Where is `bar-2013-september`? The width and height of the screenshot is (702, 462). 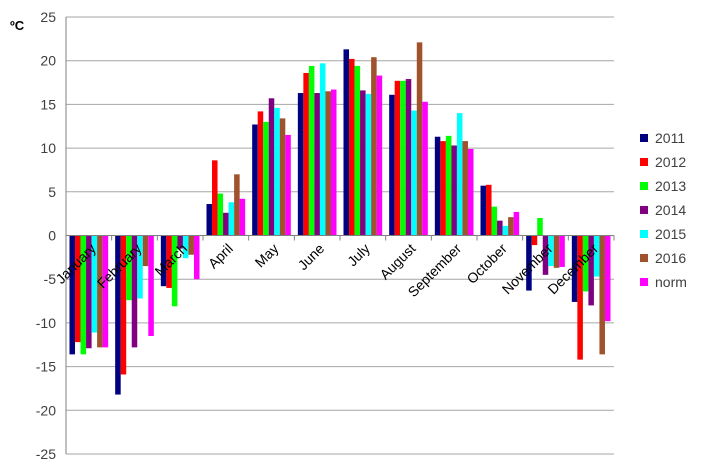 bar-2013-september is located at coordinates (448, 185).